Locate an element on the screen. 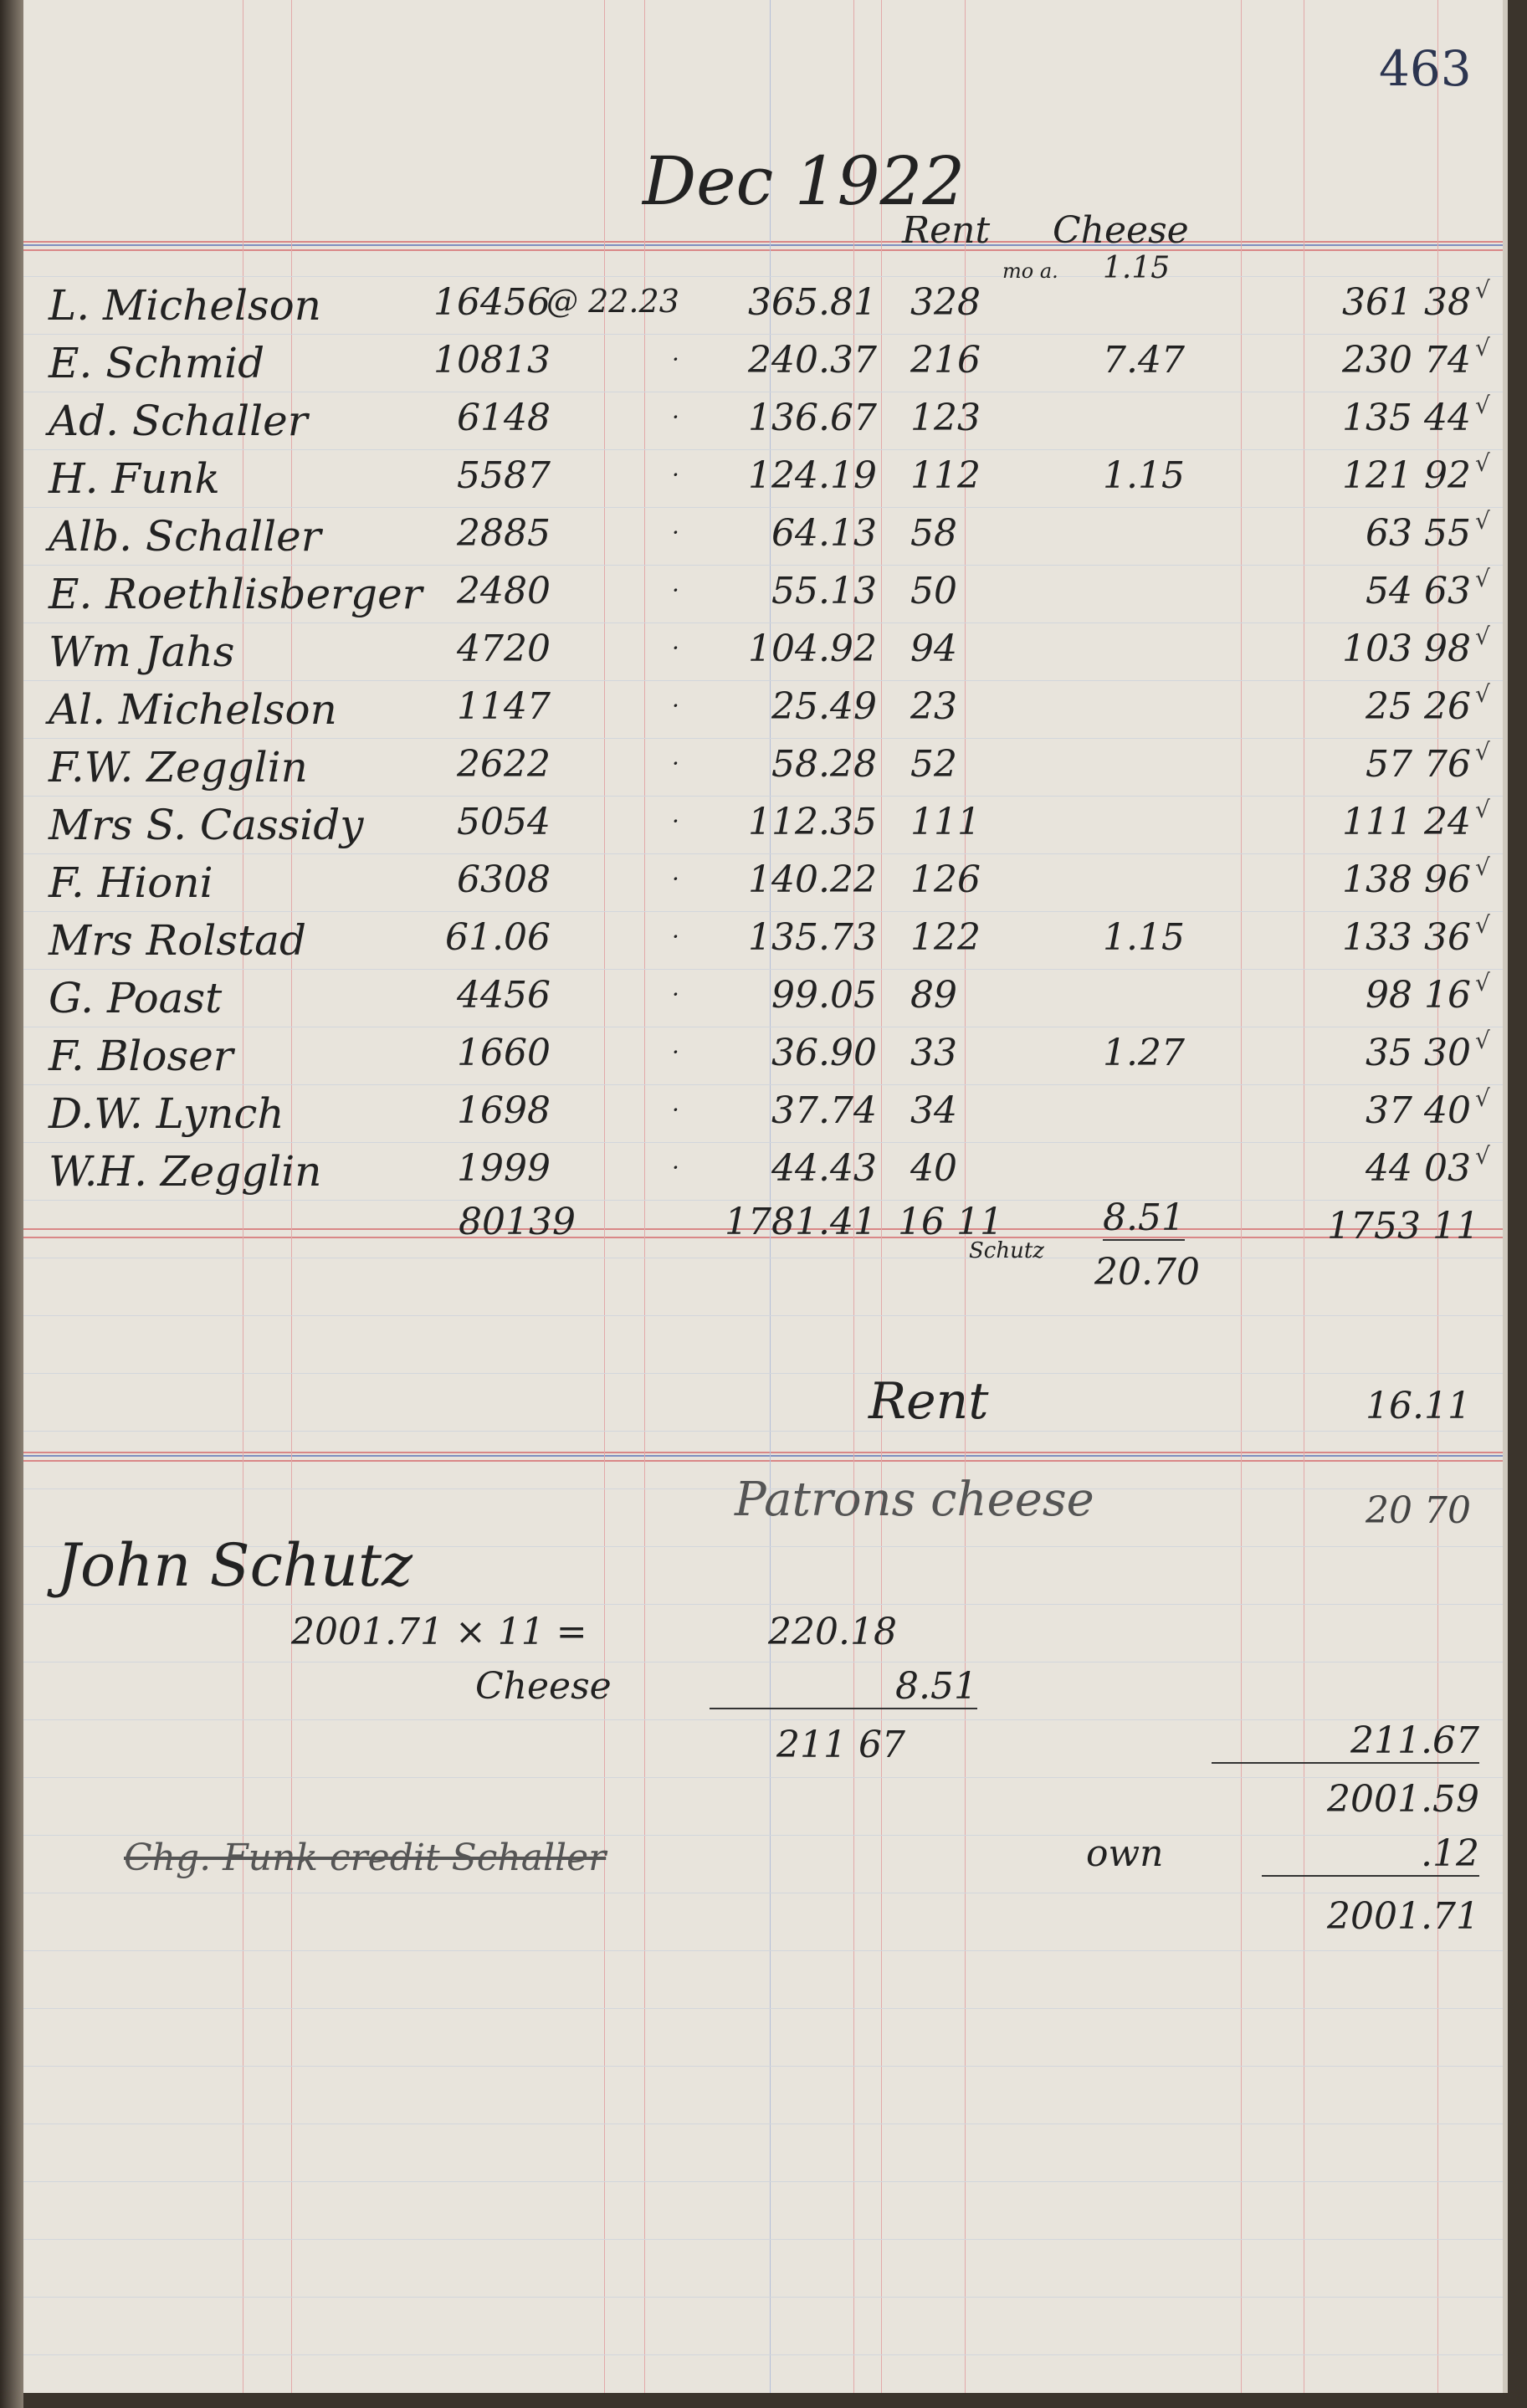 The height and width of the screenshot is (2408, 1527). total: 25 26 is located at coordinates (1419, 706).